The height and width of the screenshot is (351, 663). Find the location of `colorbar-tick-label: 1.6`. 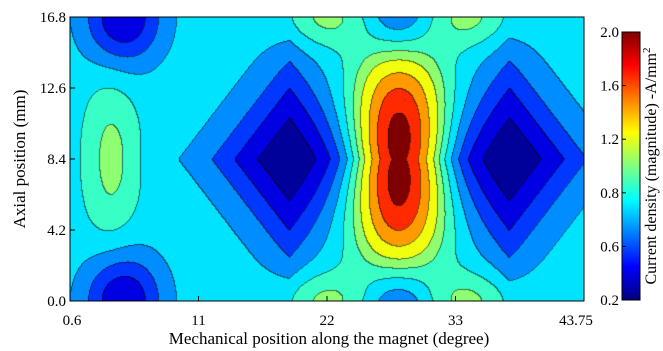

colorbar-tick-label: 1.6 is located at coordinates (609, 87).